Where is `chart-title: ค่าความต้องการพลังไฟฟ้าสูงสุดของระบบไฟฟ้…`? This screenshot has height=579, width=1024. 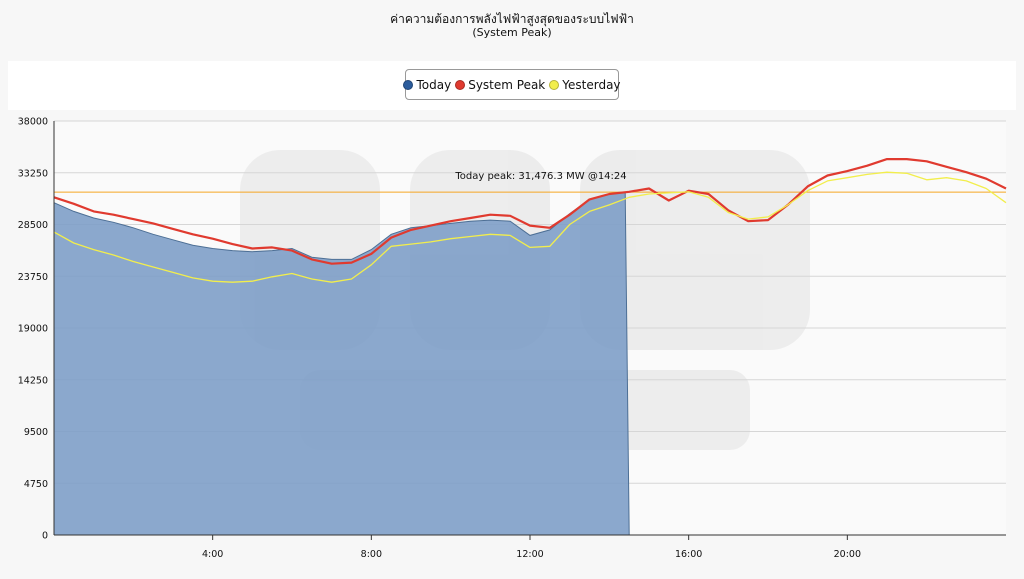 chart-title: ค่าความต้องการพลังไฟฟ้าสูงสุดของระบบไฟฟ้… is located at coordinates (512, 19).